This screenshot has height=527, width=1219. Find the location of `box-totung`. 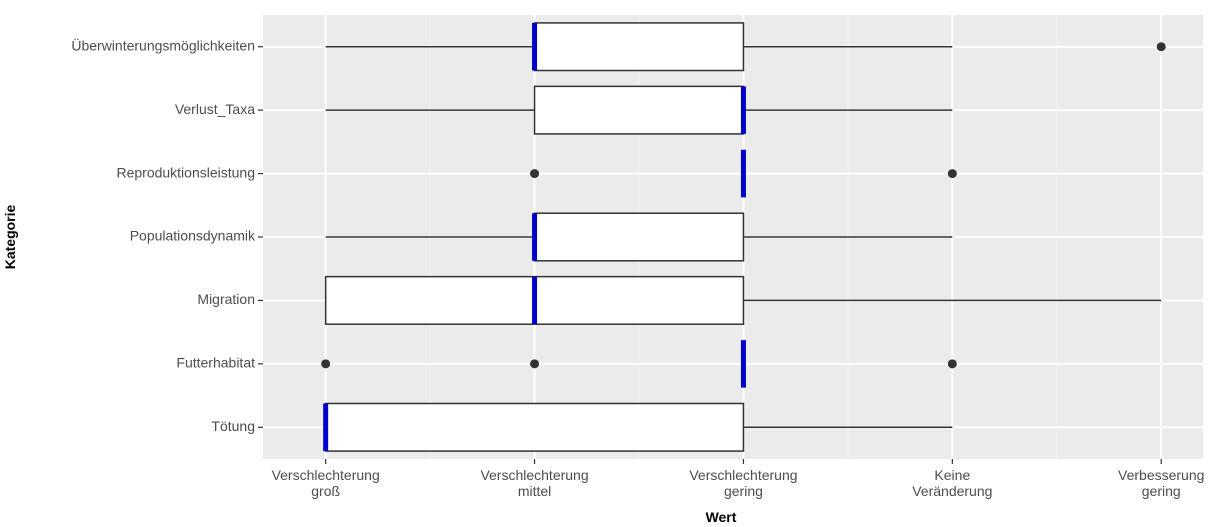

box-totung is located at coordinates (638, 427).